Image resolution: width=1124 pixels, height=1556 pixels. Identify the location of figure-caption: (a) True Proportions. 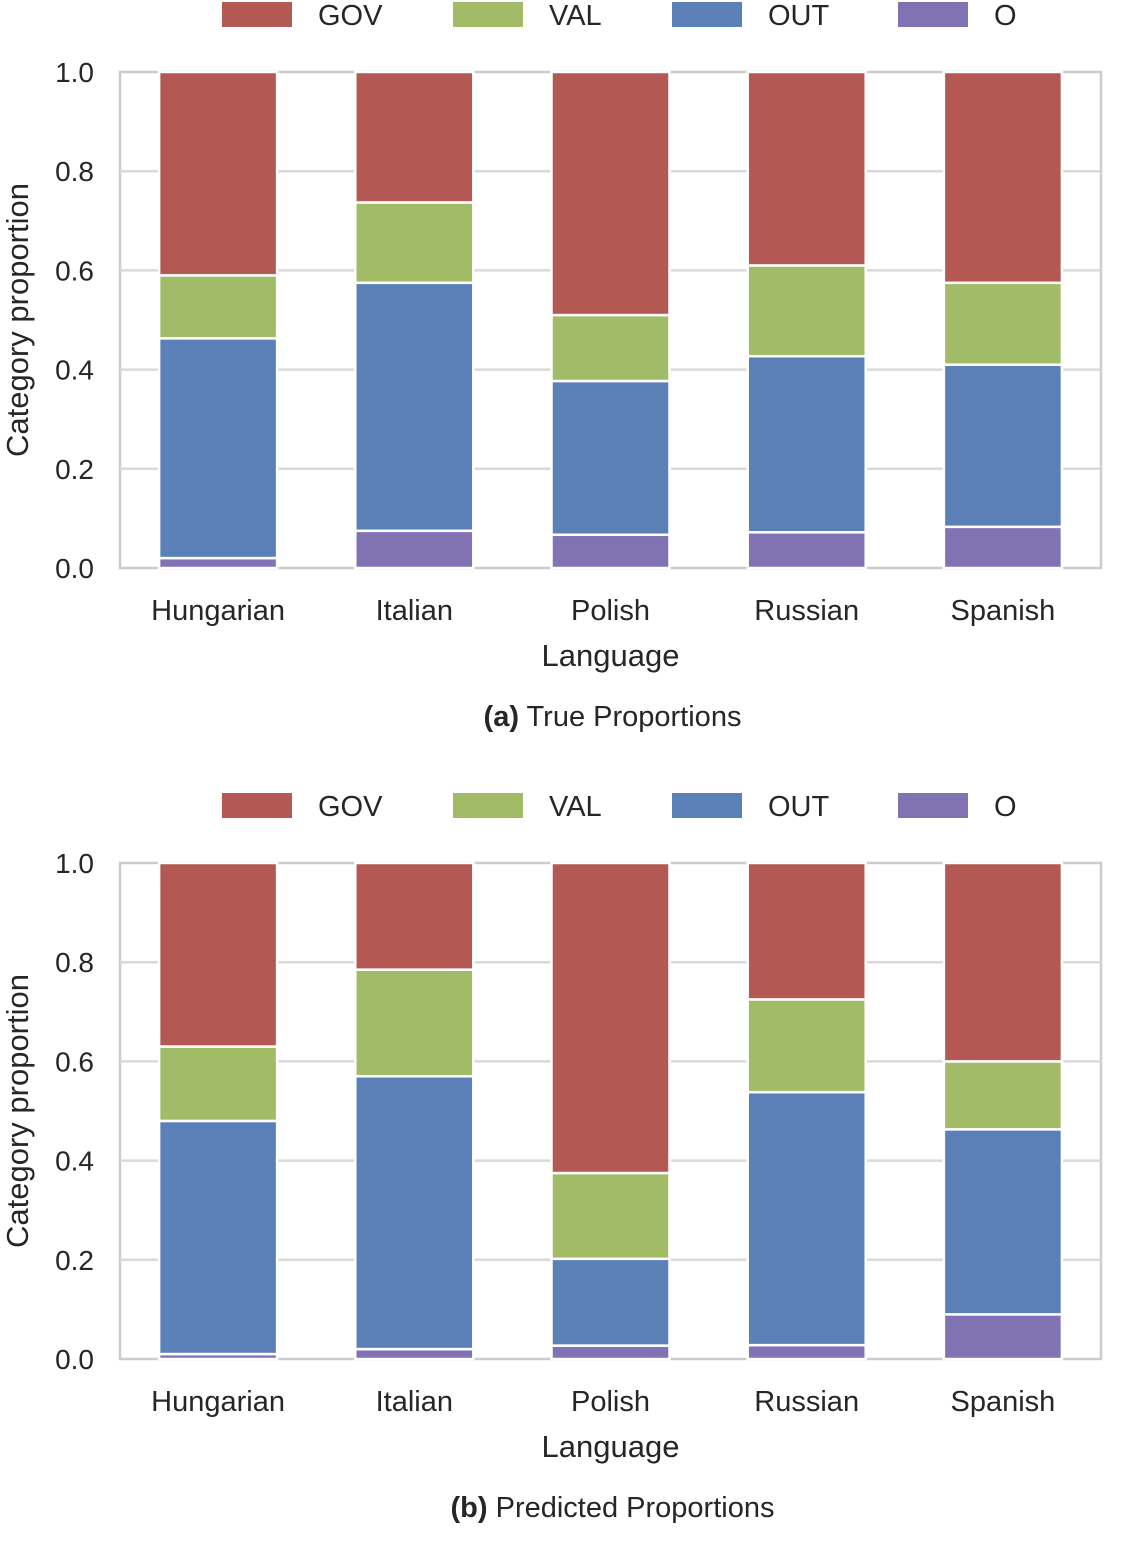
(613, 717).